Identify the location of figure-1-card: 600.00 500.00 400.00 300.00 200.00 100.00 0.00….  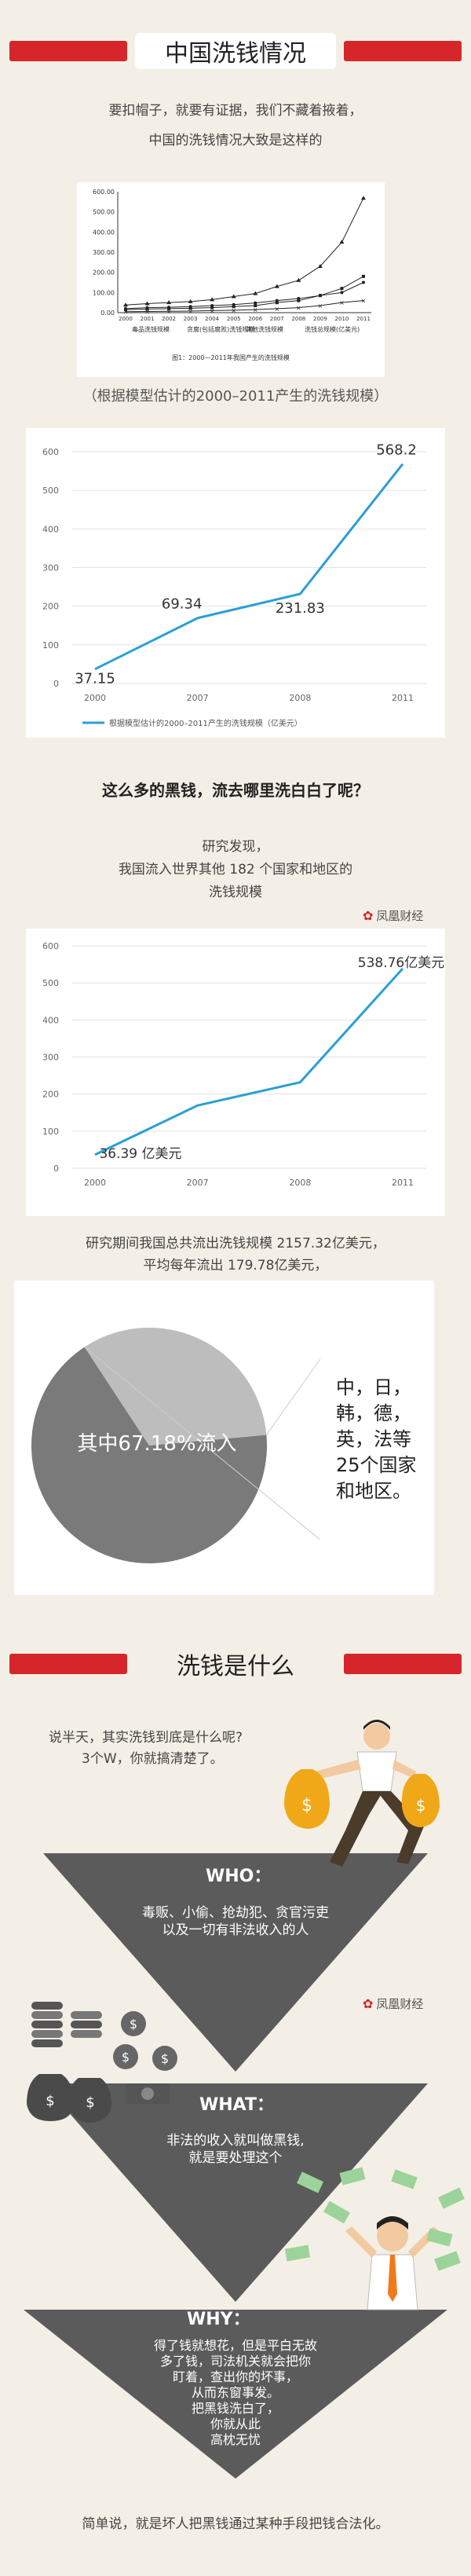
(231, 279).